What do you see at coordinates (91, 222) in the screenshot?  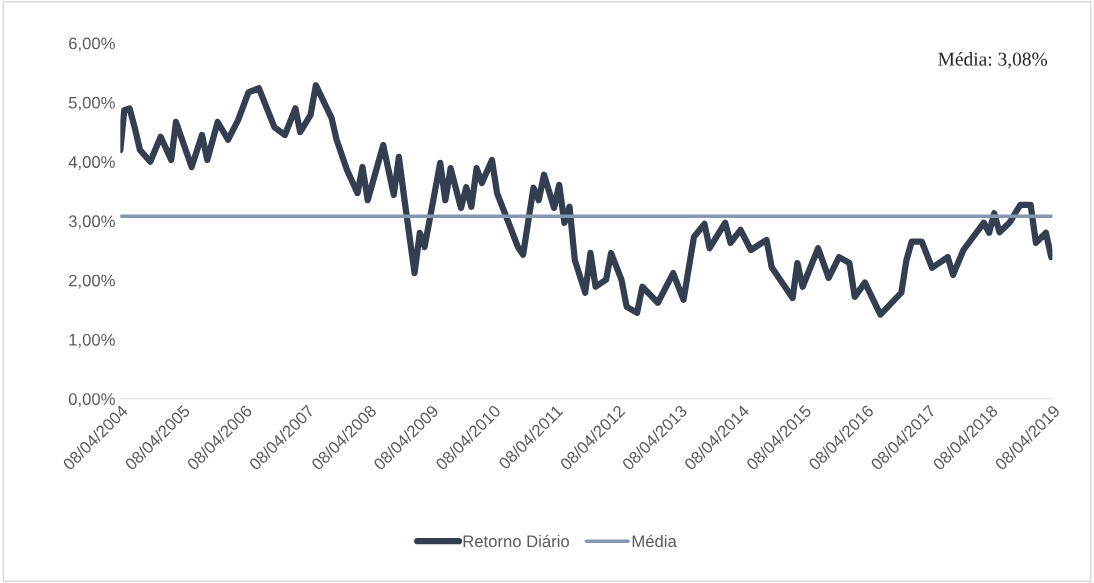 I see `y-tick-label: 3,00%` at bounding box center [91, 222].